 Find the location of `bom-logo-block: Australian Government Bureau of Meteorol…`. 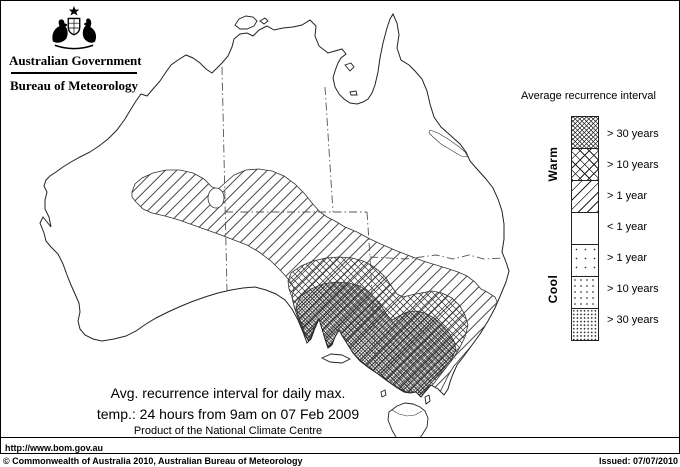

bom-logo-block: Australian Government Bureau of Meteorol… is located at coordinates (75, 49).